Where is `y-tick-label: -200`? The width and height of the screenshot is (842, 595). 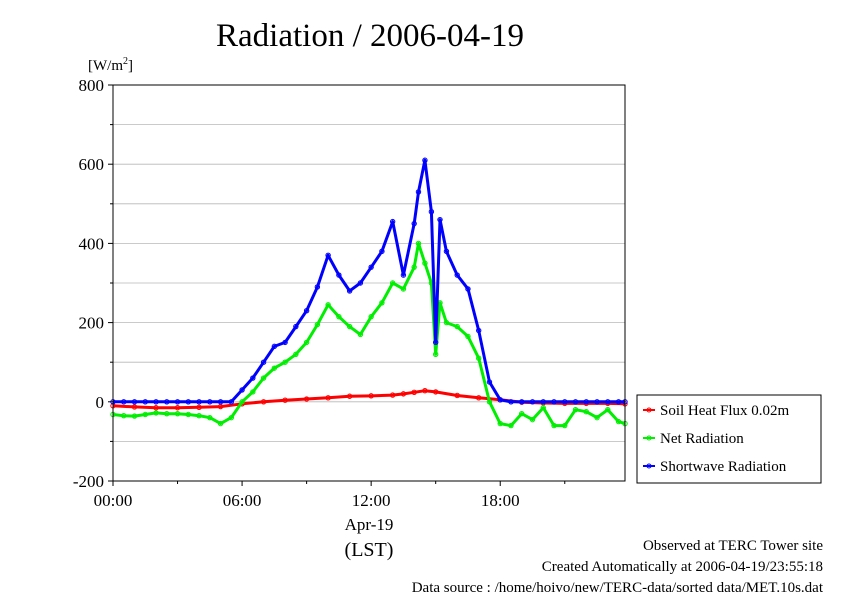
y-tick-label: -200 is located at coordinates (88, 481).